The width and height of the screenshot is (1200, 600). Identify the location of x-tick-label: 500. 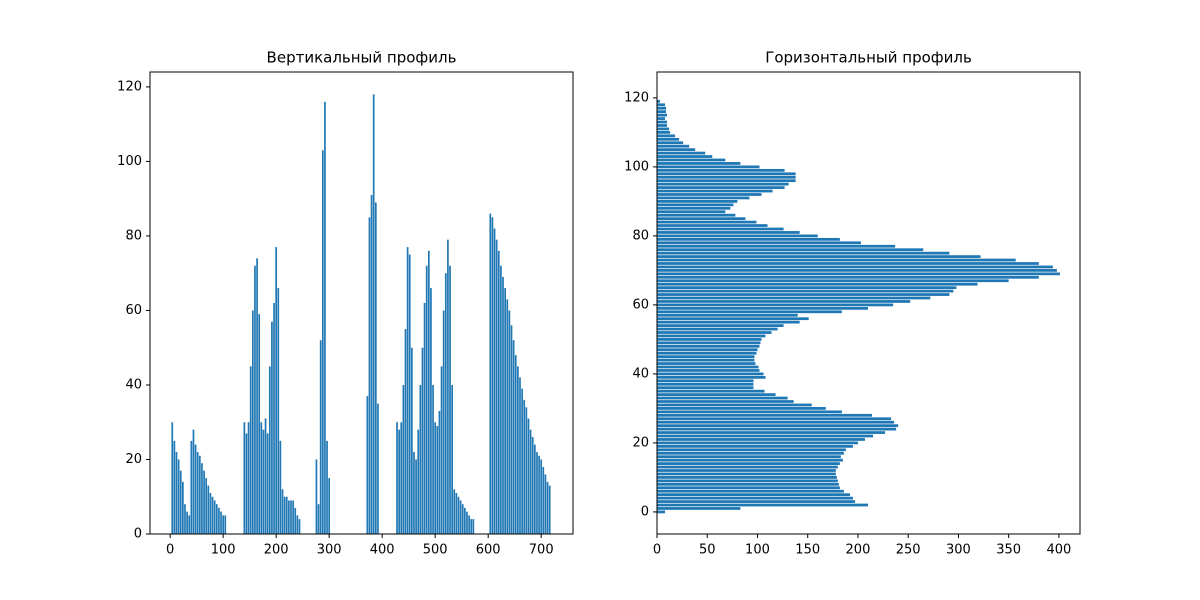
(435, 550).